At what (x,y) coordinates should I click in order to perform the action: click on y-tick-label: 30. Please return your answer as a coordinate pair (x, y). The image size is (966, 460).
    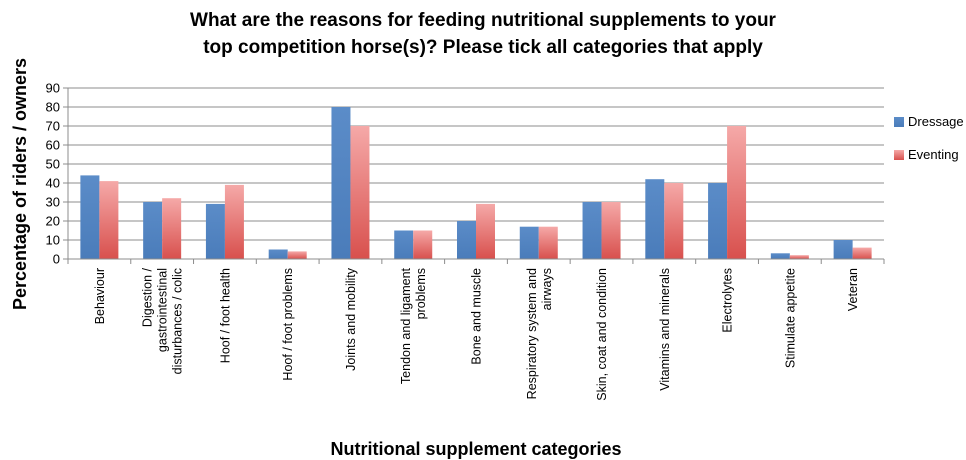
    Looking at the image, I should click on (53, 202).